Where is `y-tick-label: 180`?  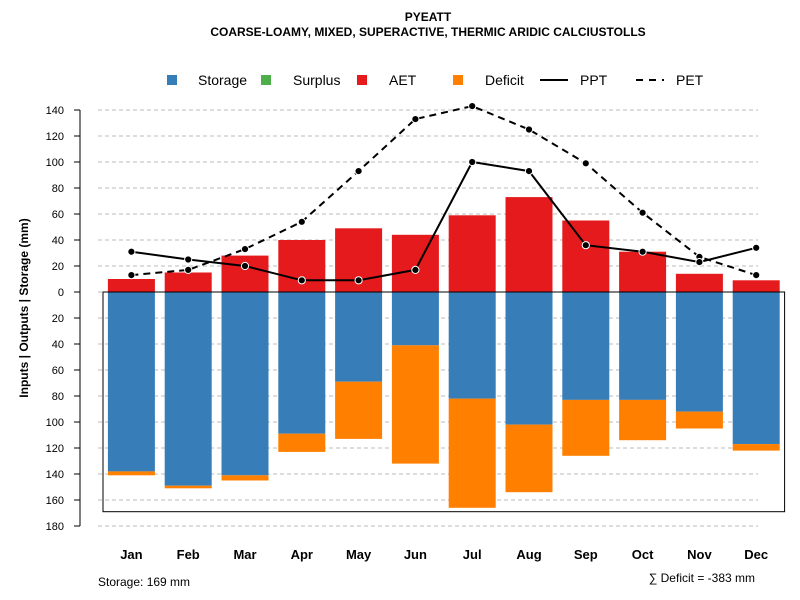 y-tick-label: 180 is located at coordinates (55, 527).